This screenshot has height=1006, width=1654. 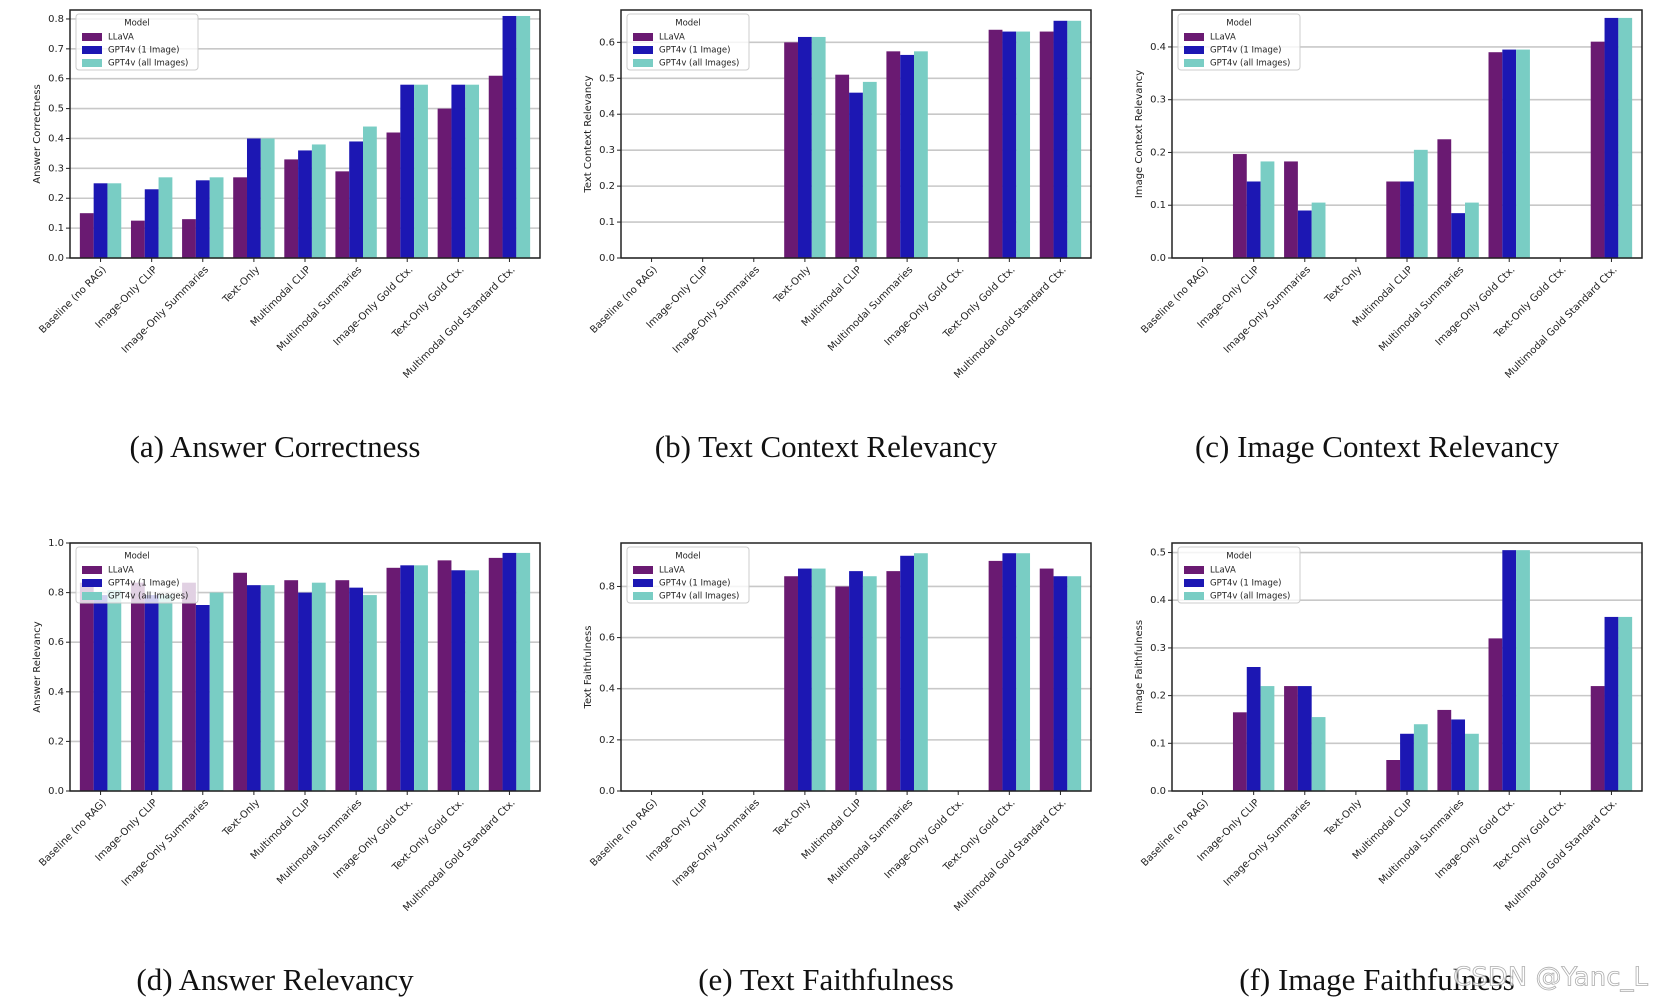 I want to click on y-axis-label: Image Context Relevancy, so click(x=1139, y=134).